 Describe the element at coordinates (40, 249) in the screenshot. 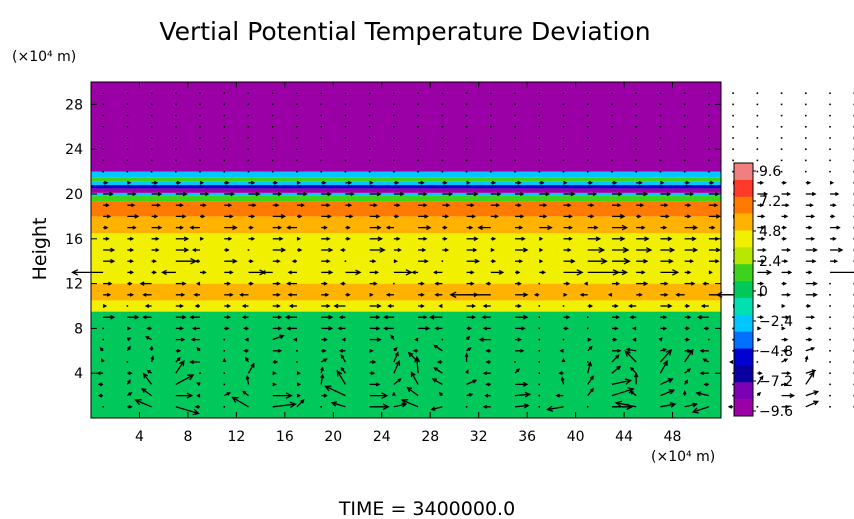

I see `y-axis-label: Height` at that location.